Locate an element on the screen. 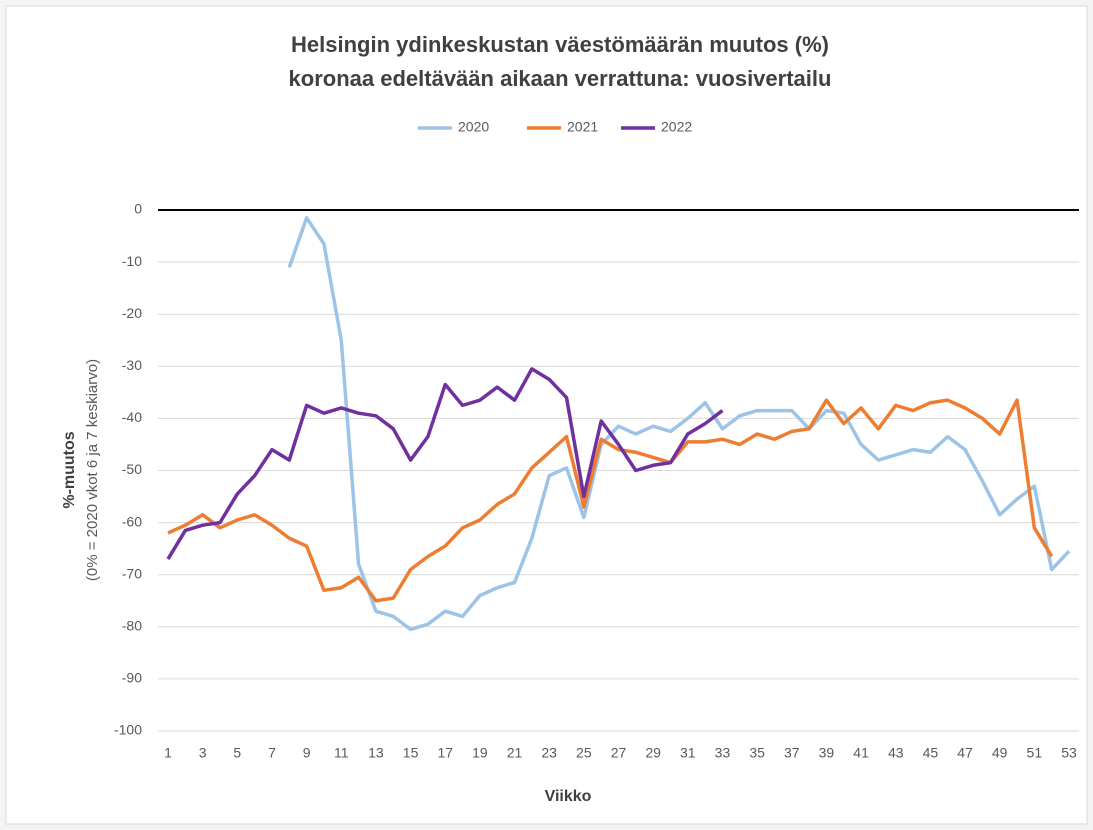 This screenshot has height=830, width=1093. x-tick-label: 15 is located at coordinates (411, 753).